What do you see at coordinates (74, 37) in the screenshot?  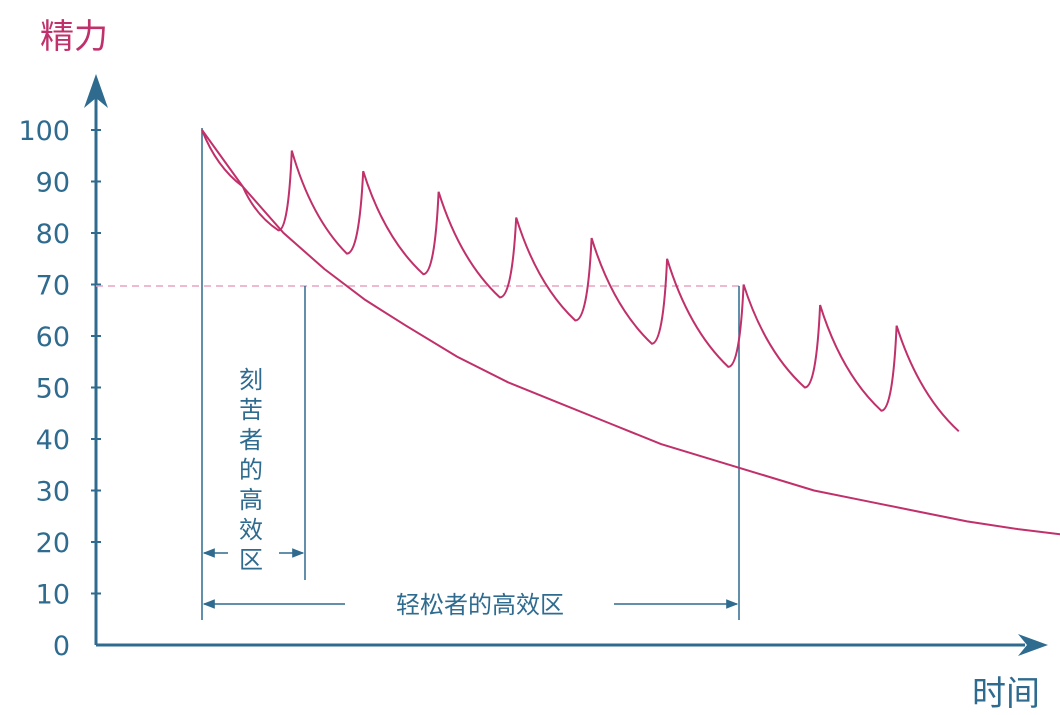 I see `y-axis-label: 精力` at bounding box center [74, 37].